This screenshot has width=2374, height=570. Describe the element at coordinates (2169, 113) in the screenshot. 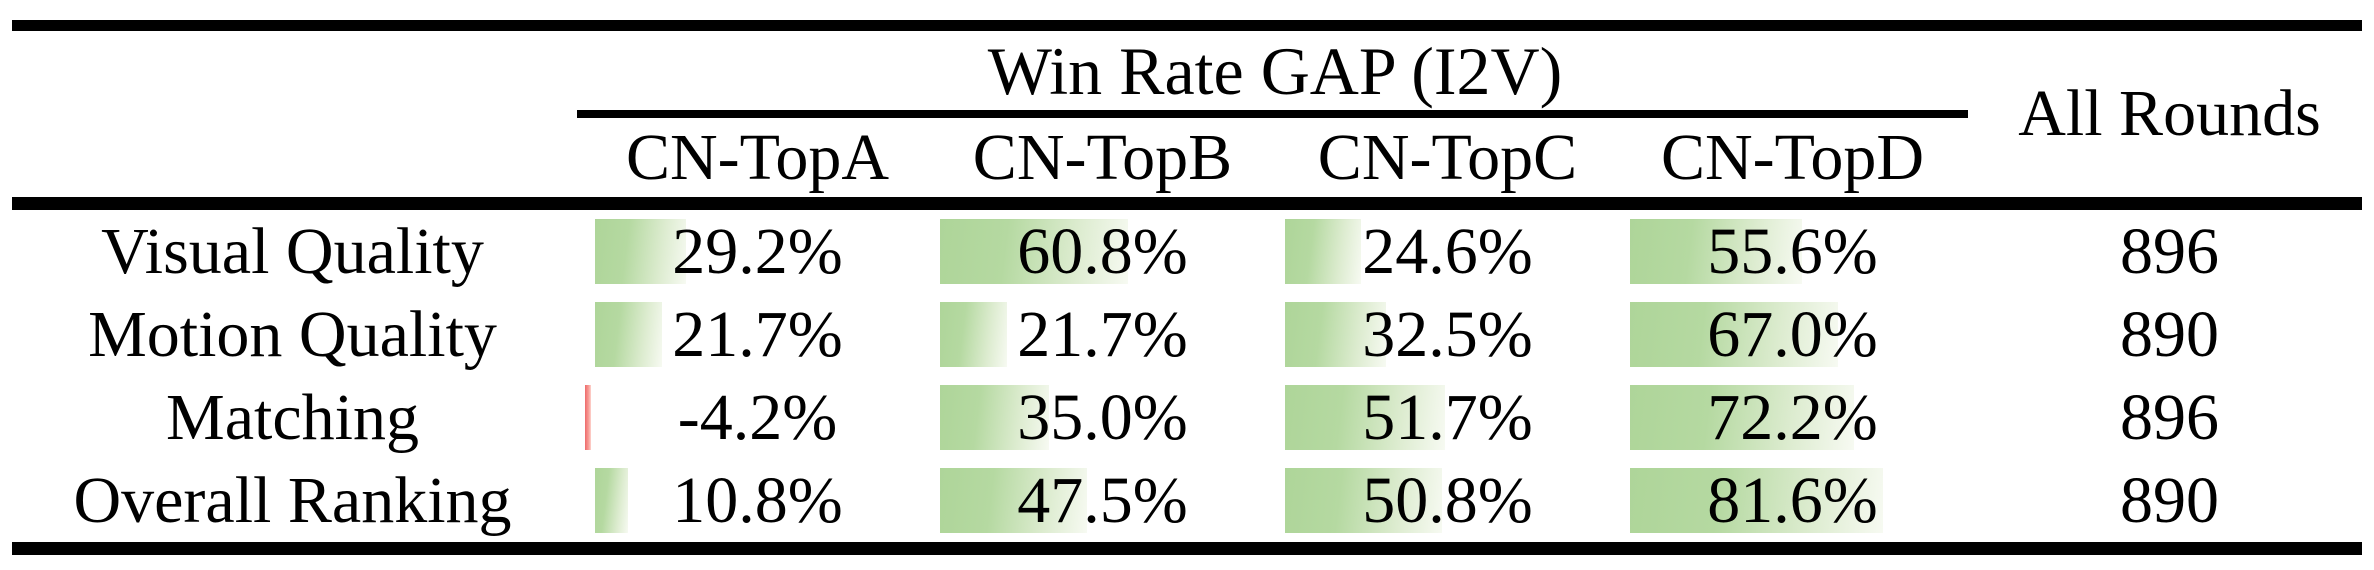

I see `all-rounds-column-header: All Rounds` at that location.